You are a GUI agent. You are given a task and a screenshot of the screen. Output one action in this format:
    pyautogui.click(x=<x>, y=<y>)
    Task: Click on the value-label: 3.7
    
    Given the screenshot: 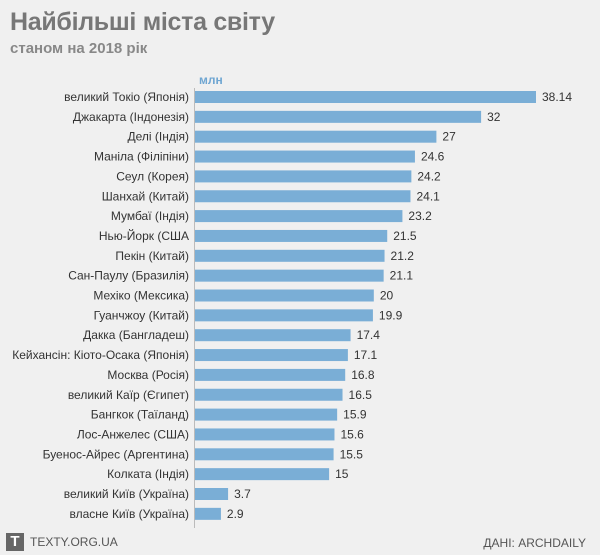 What is the action you would take?
    pyautogui.click(x=242, y=494)
    